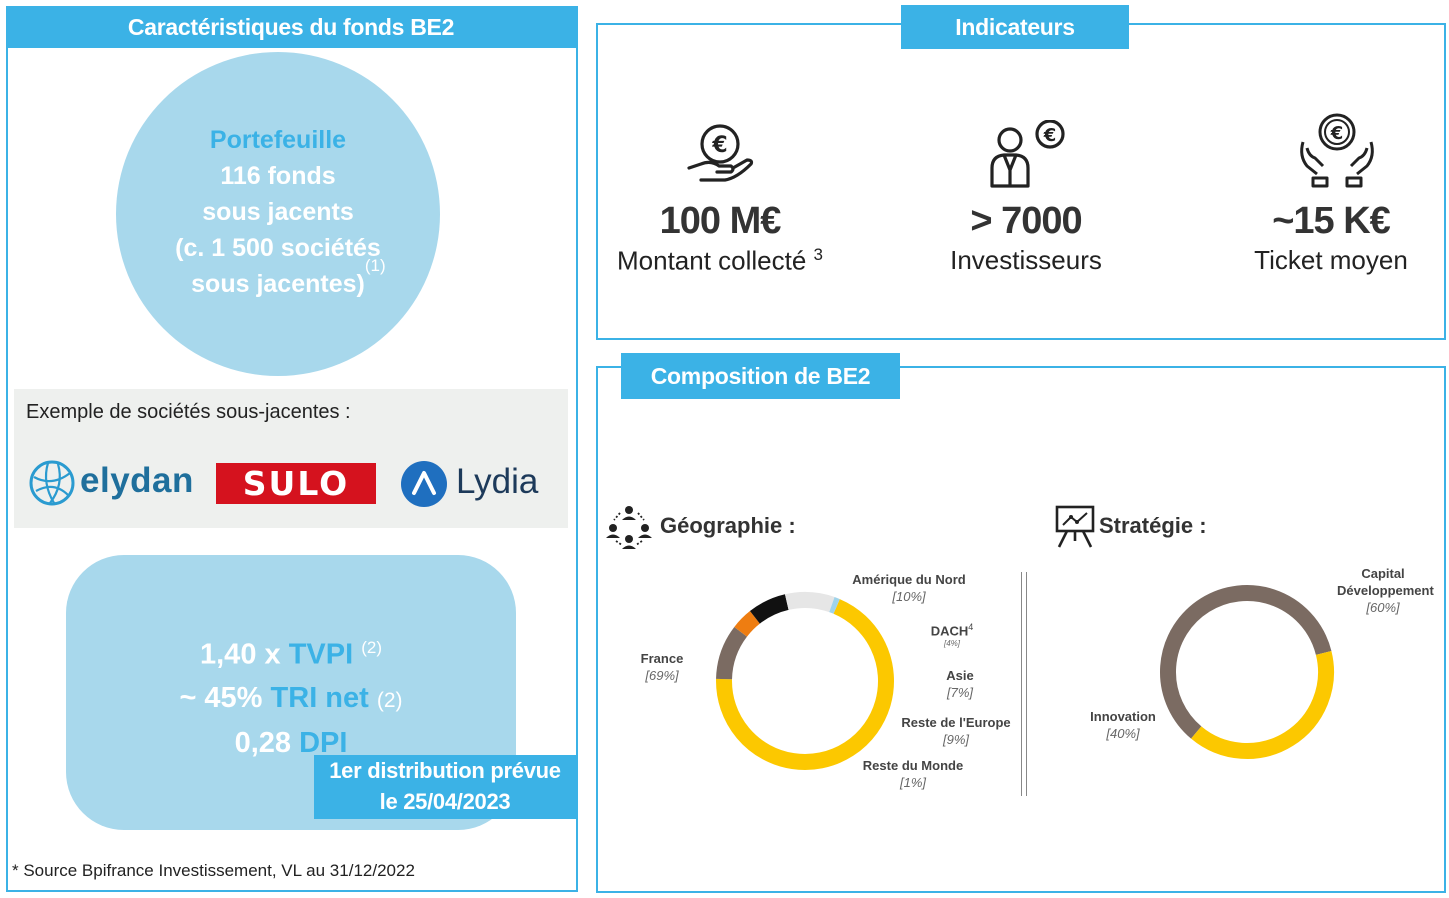 The width and height of the screenshot is (1449, 898). What do you see at coordinates (1015, 27) in the screenshot?
I see `indicators-title: Indicateurs` at bounding box center [1015, 27].